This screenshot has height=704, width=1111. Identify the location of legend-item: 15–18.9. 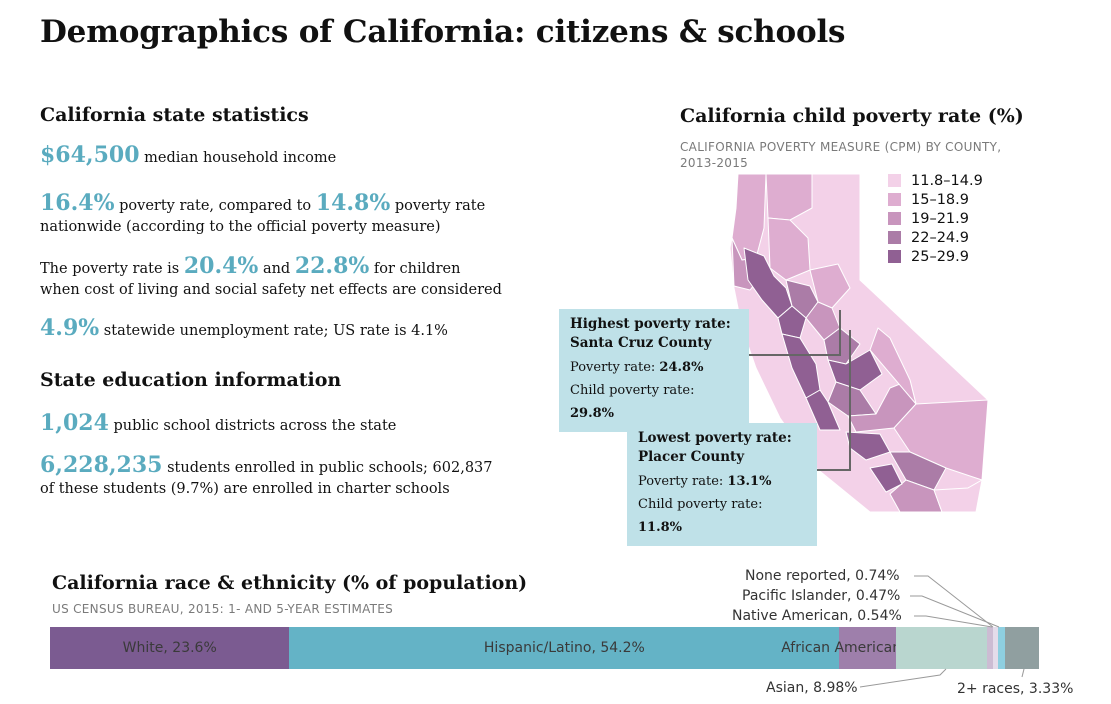
(935, 199).